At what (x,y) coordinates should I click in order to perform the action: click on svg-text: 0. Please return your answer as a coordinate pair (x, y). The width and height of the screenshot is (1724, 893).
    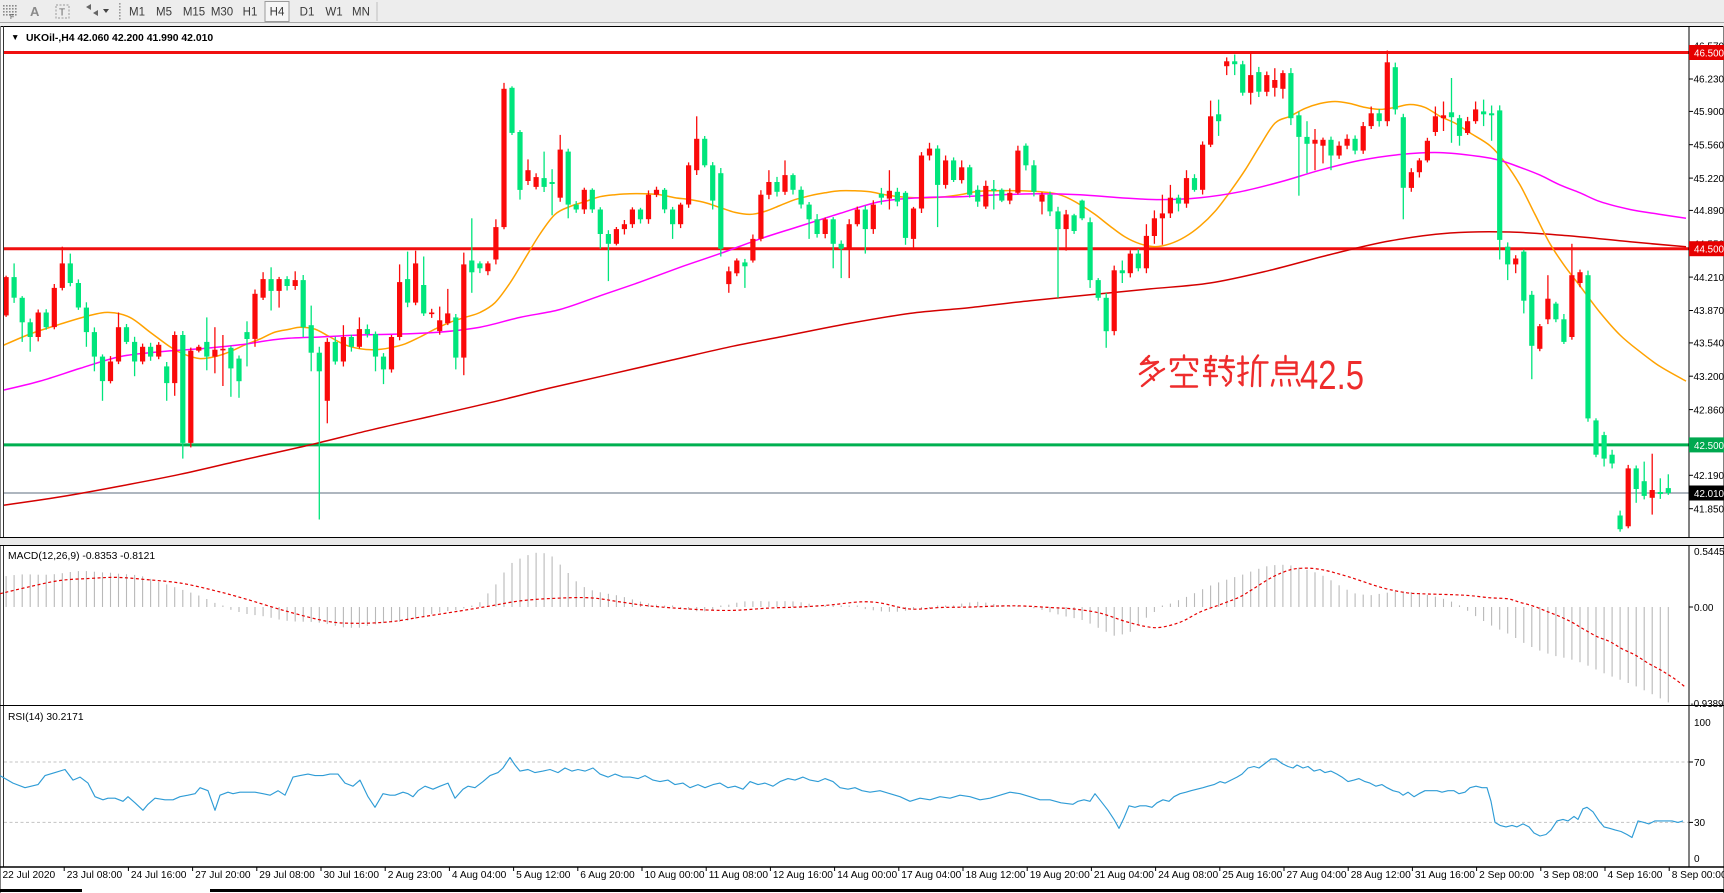
    Looking at the image, I should click on (1697, 859).